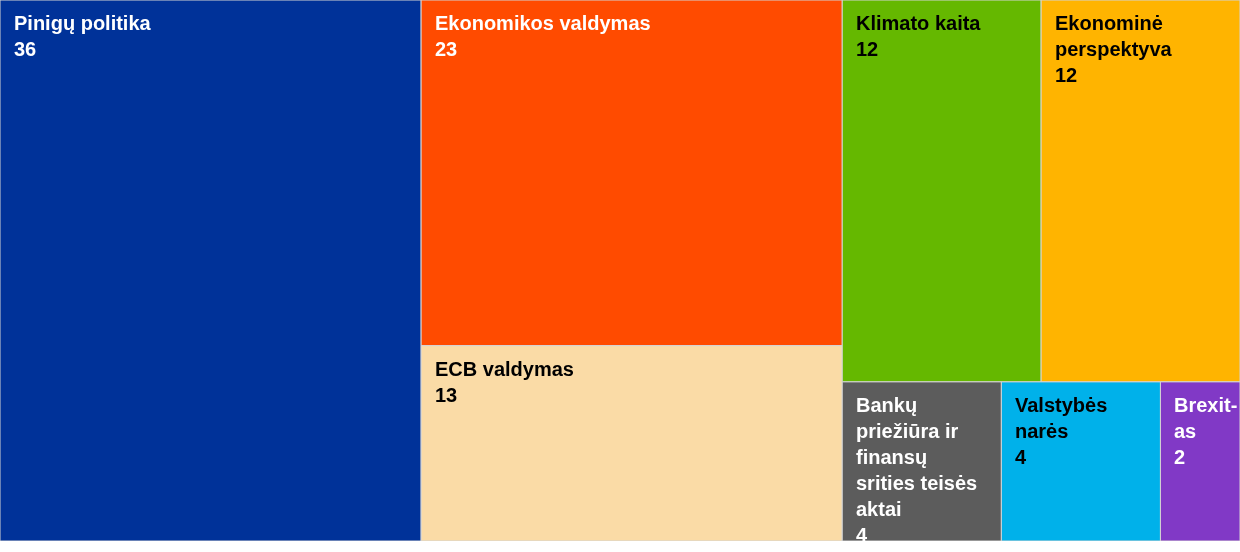 The width and height of the screenshot is (1240, 552). Describe the element at coordinates (25, 49) in the screenshot. I see `data-label: 36` at that location.